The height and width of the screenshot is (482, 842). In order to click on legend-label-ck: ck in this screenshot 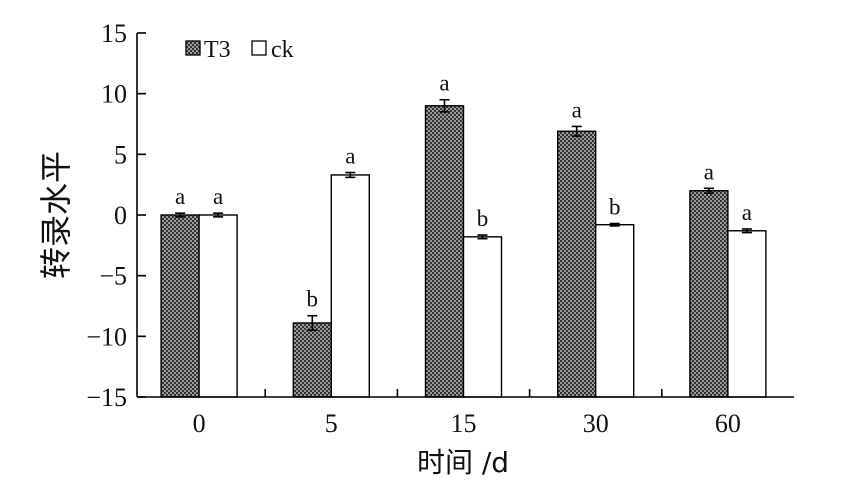, I will do `click(282, 50)`.